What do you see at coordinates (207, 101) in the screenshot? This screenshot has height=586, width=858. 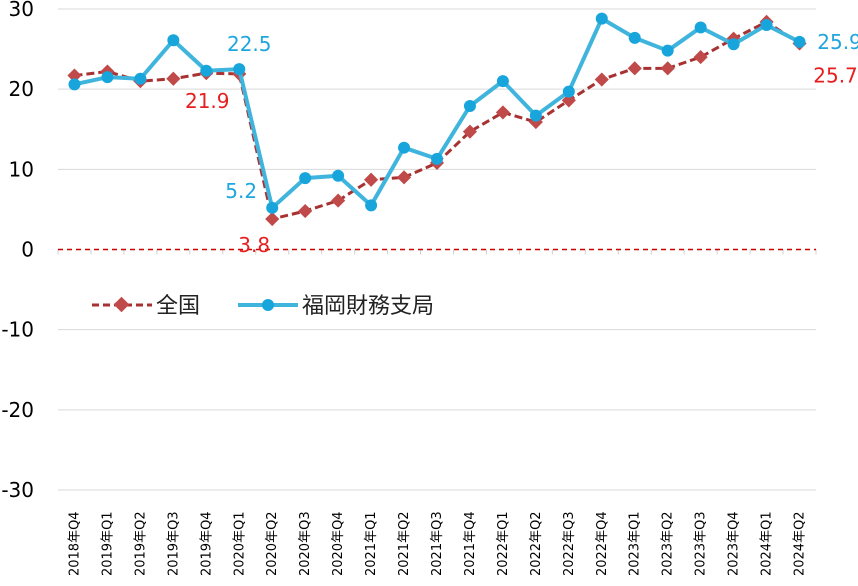 I see `data-label-national: 21.9` at bounding box center [207, 101].